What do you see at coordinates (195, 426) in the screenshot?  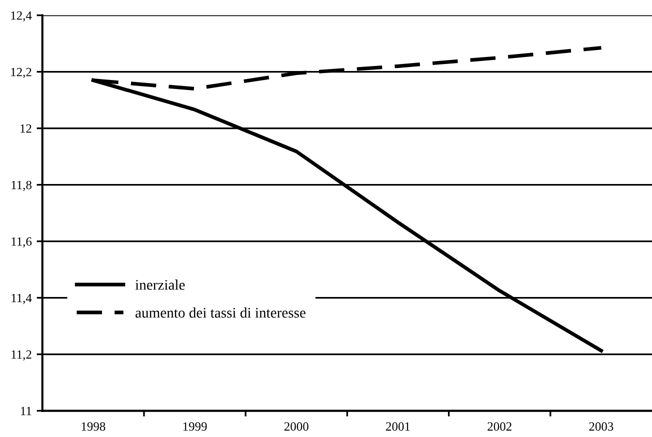 I see `x-tick-label: 1999` at bounding box center [195, 426].